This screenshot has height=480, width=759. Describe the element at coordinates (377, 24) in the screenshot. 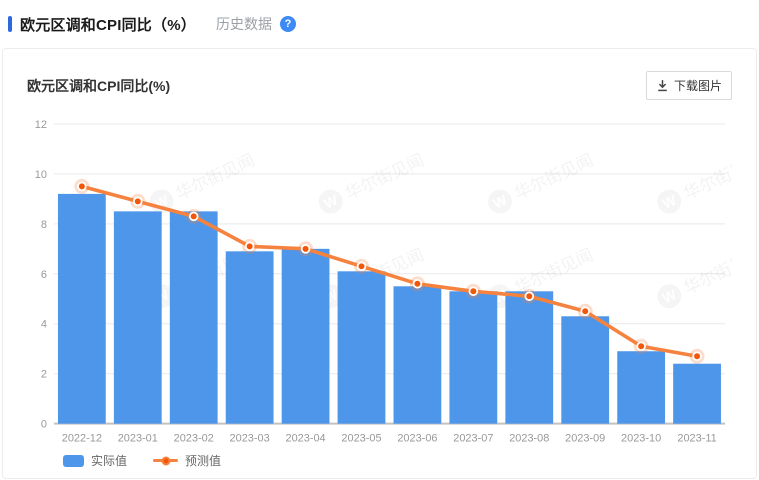

I see `page-header: 欧元区调和CPI同比（%） 历史数据 ?` at that location.